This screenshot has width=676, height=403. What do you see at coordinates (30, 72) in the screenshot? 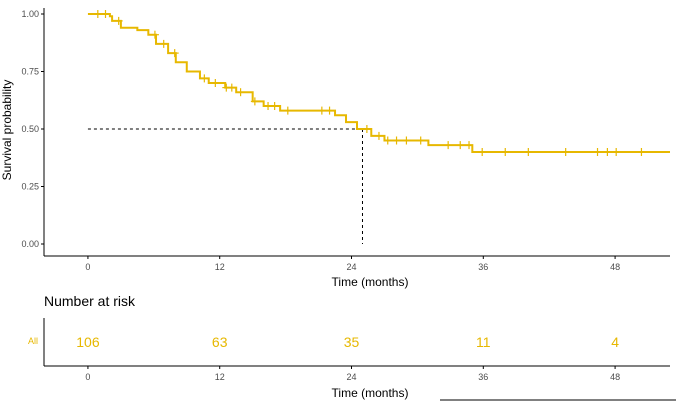
I see `y-tick-label: 0.75` at bounding box center [30, 72].